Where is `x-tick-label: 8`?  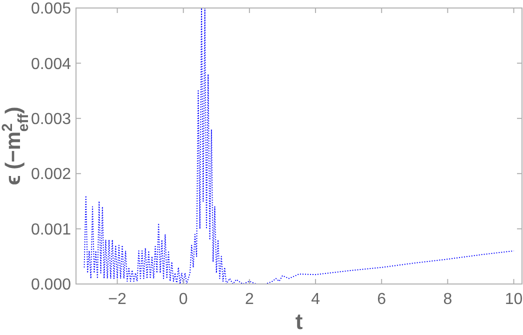 x-tick-label: 8 is located at coordinates (447, 299).